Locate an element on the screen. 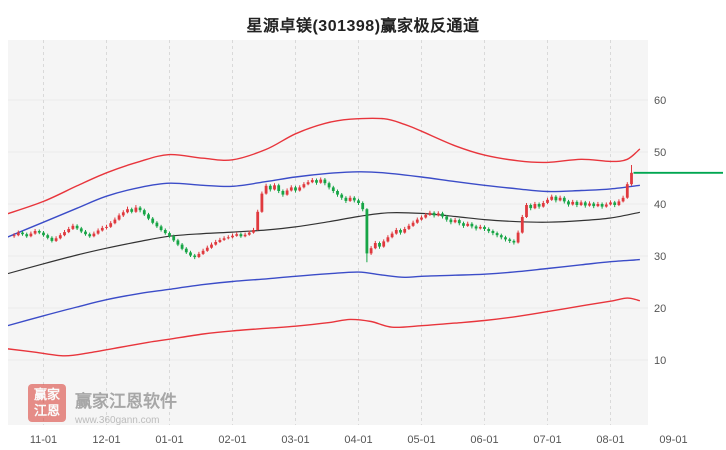 The width and height of the screenshot is (726, 450). channel-line-lower-rail-red is located at coordinates (324, 327).